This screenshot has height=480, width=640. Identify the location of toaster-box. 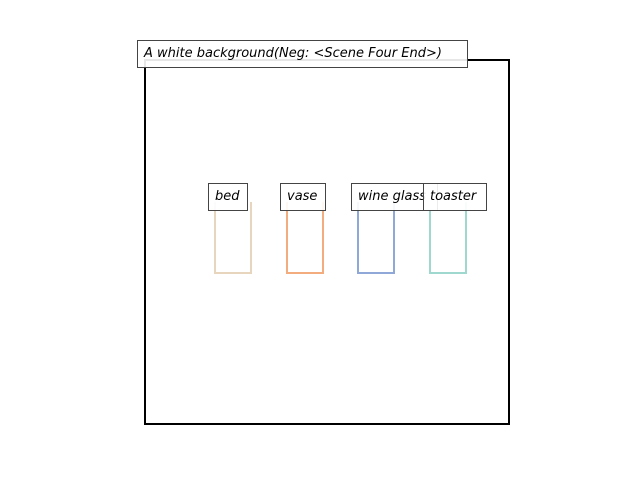
(448, 238).